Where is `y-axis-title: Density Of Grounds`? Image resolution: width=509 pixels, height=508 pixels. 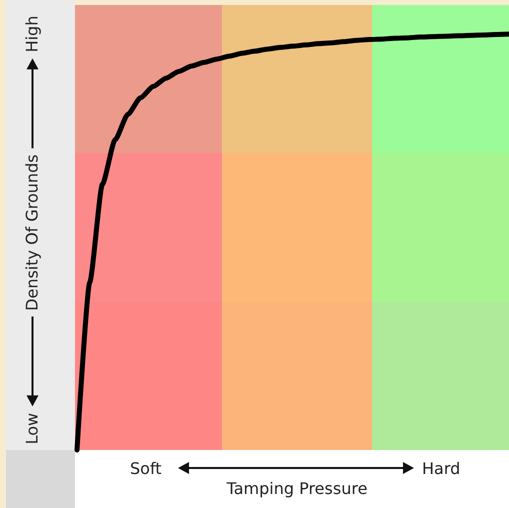 y-axis-title: Density Of Grounds is located at coordinates (32, 232).